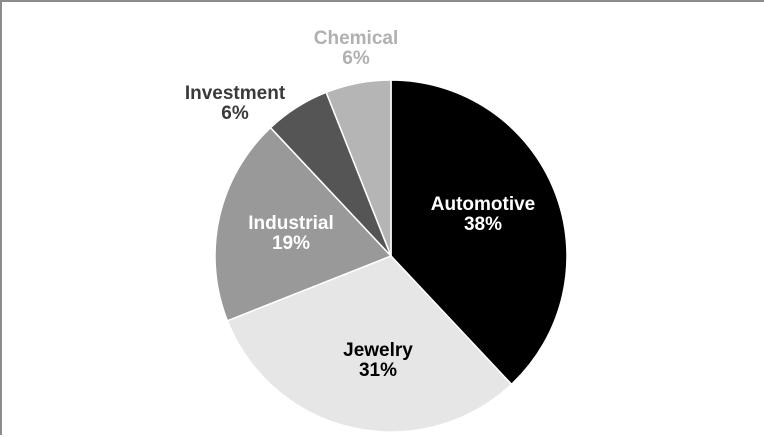  I want to click on slice-label-investment: Investment, so click(235, 93).